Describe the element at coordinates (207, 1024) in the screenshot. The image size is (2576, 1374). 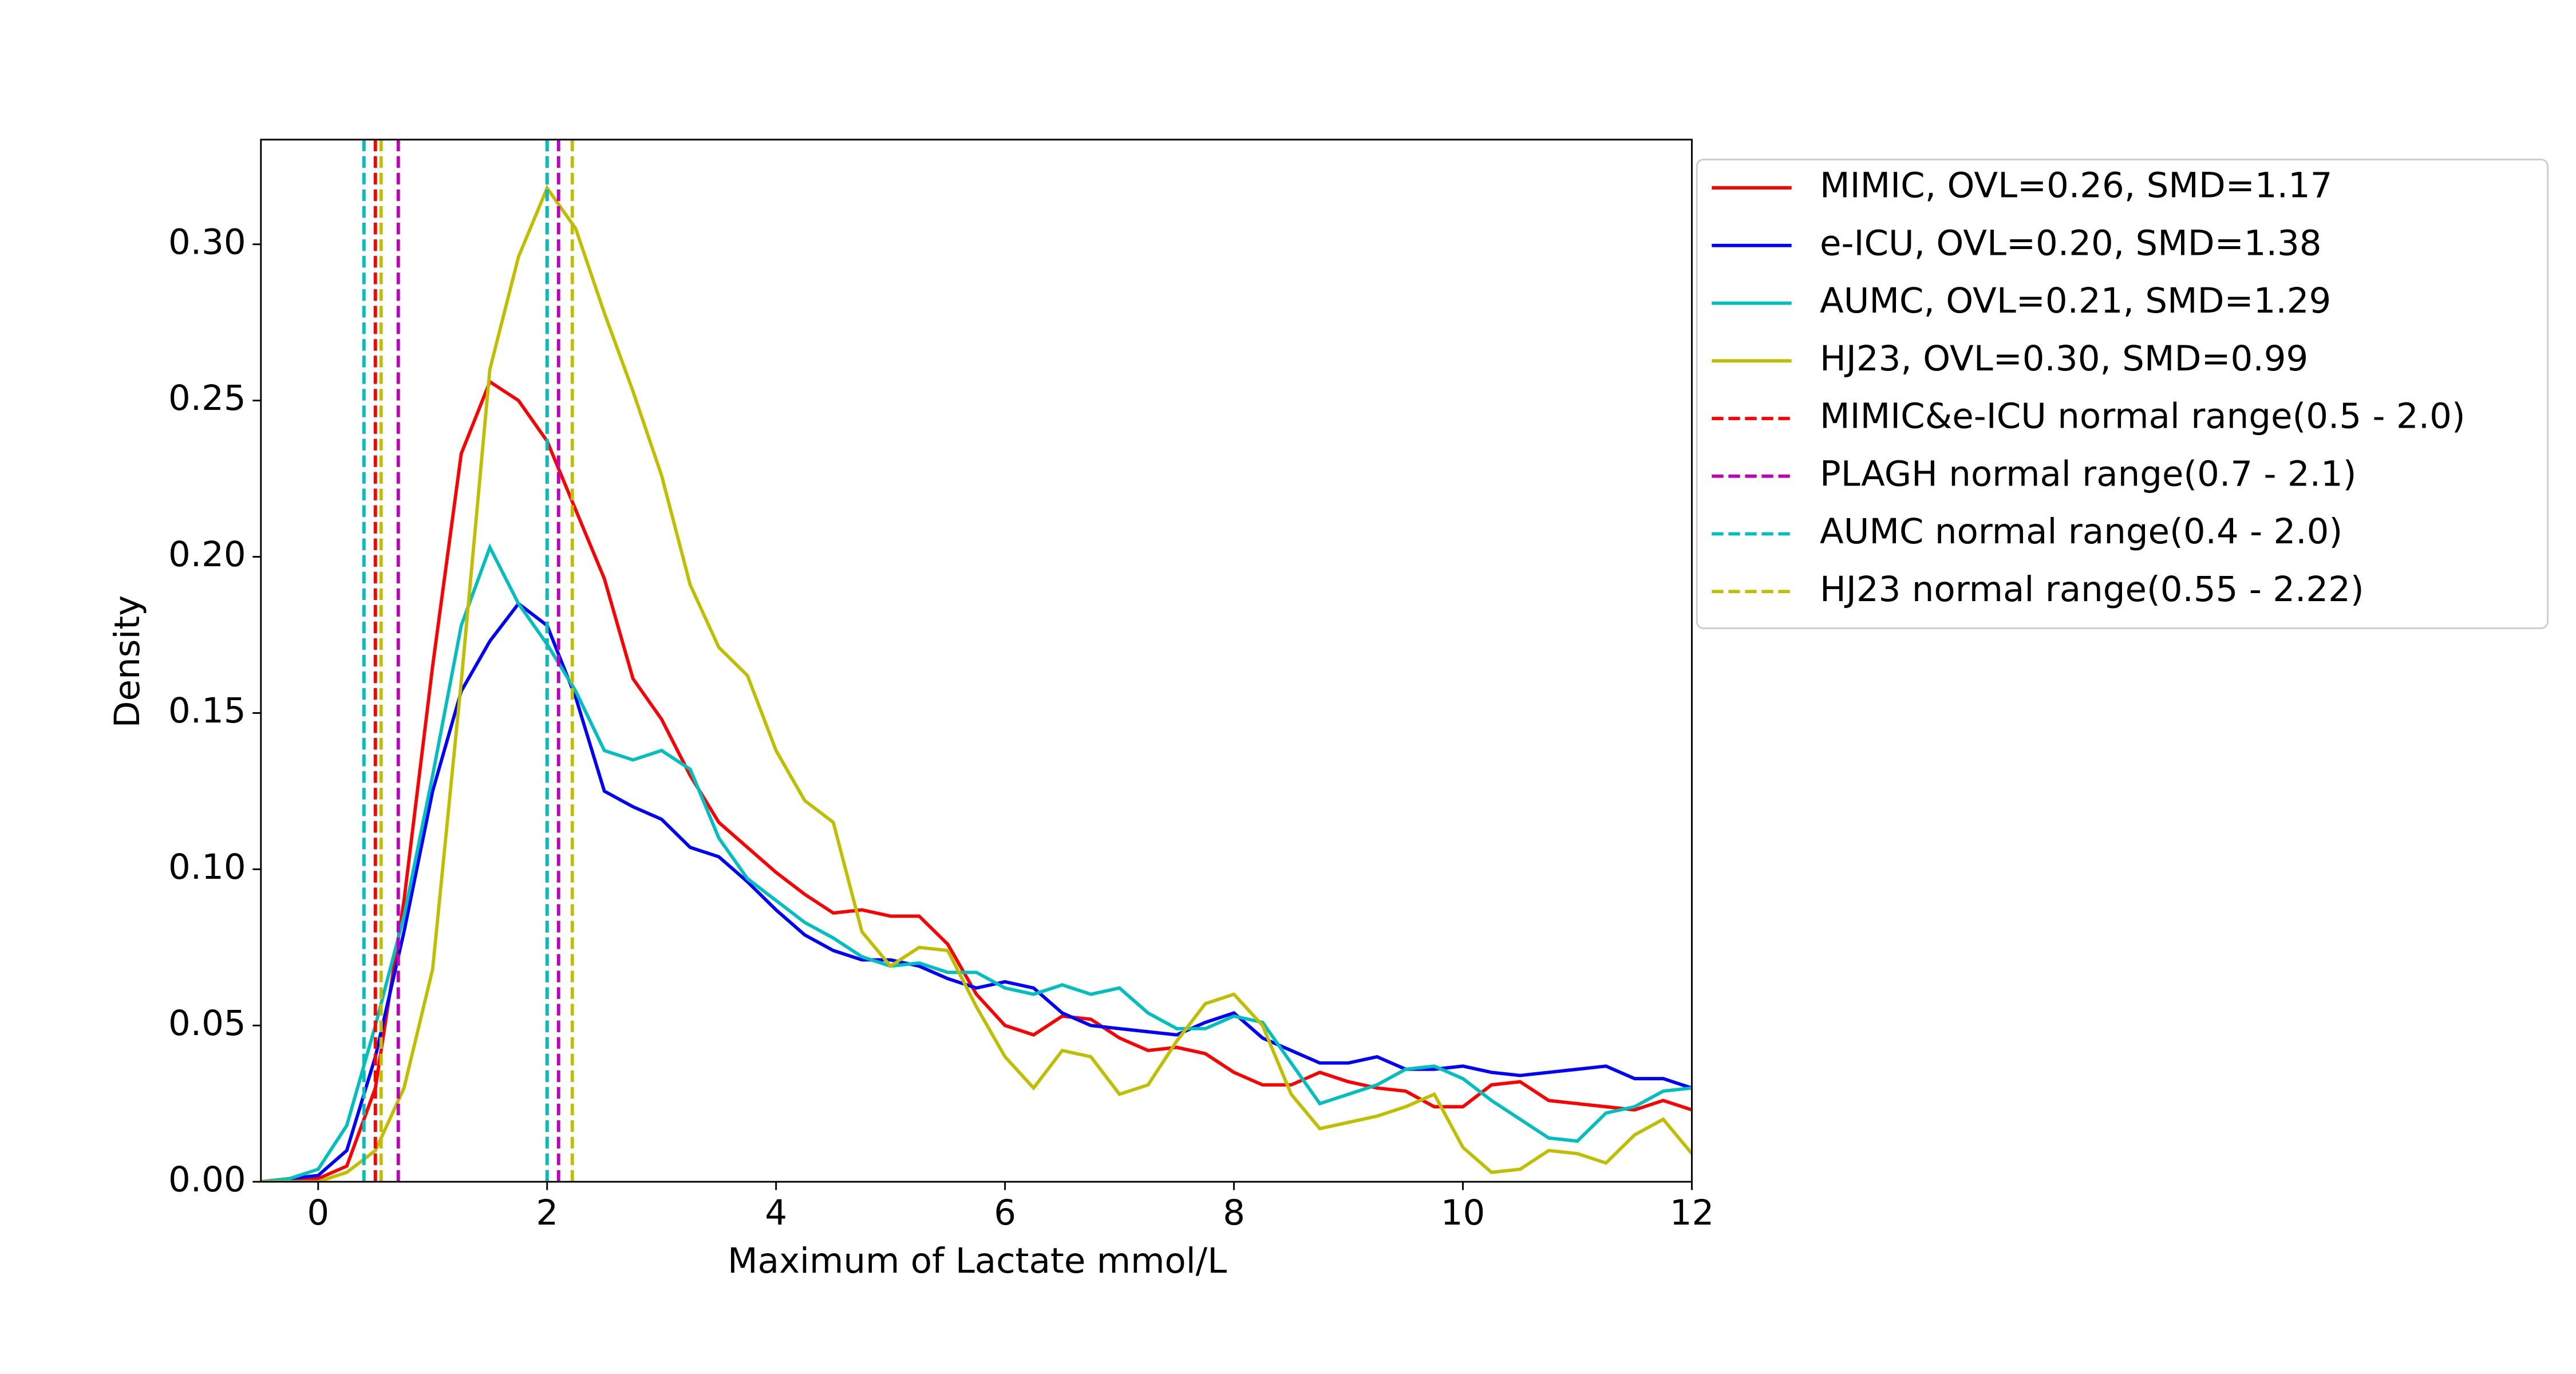
I see `y-tick-label: 0.05` at that location.